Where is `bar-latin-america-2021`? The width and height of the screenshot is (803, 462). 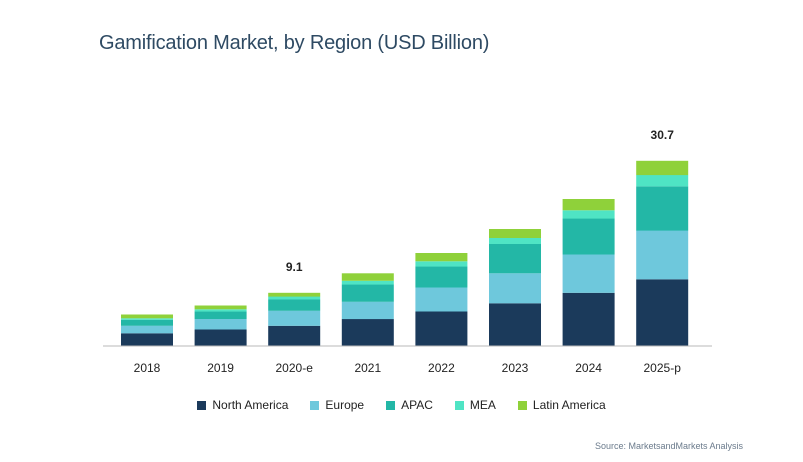 bar-latin-america-2021 is located at coordinates (367, 277).